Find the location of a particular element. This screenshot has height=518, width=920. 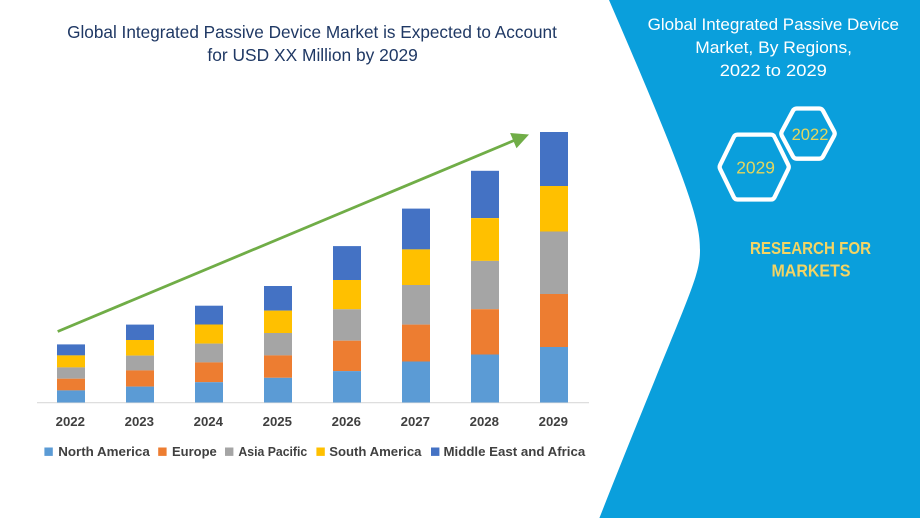

svg-text:Global Integrated Passive Devi: Global Integrated Passive Device is located at coordinates (773, 24).